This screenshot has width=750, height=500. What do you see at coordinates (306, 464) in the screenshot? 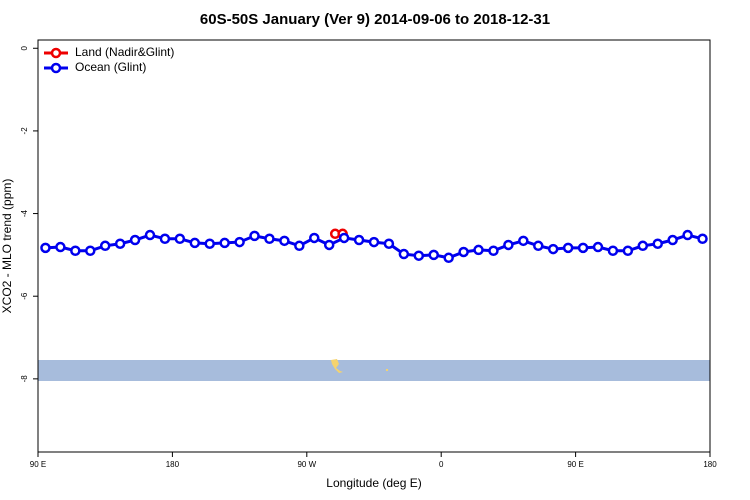
I see `x-tick-label: 90 W` at bounding box center [306, 464].